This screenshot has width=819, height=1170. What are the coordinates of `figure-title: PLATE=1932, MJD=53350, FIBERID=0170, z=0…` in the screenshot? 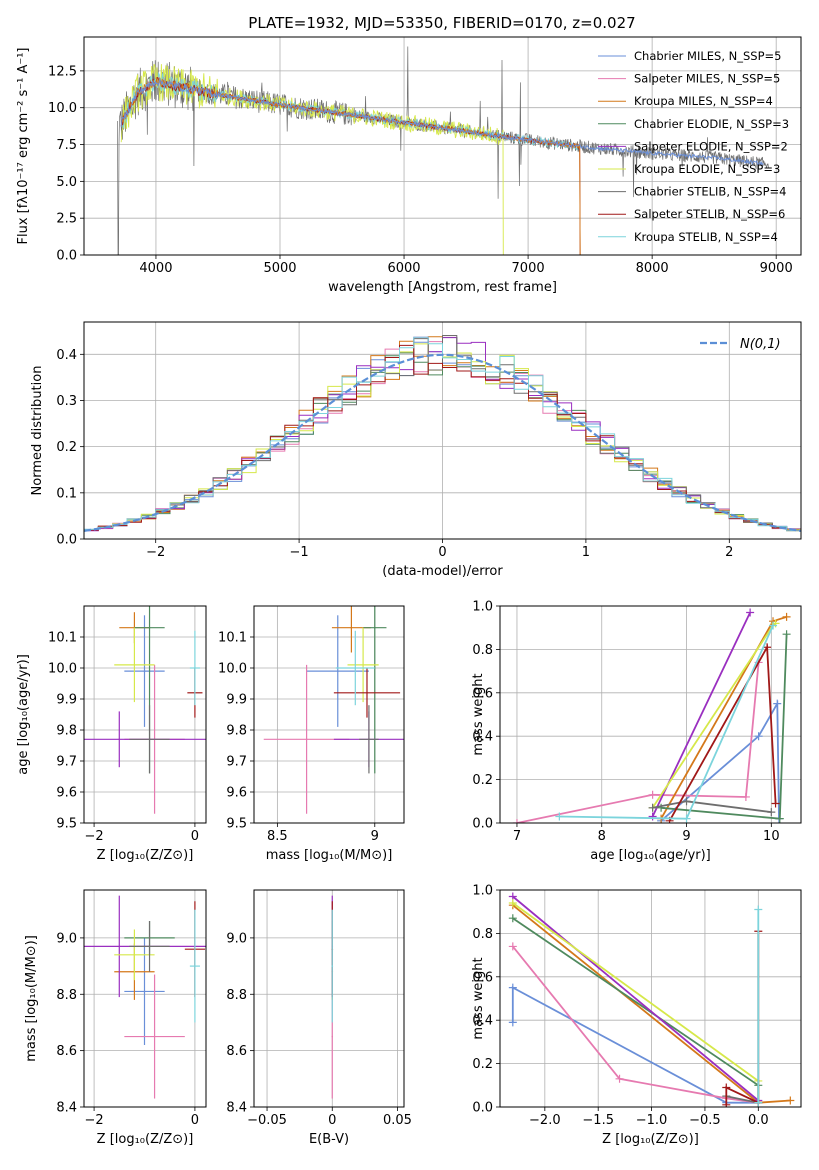 It's located at (441, 23).